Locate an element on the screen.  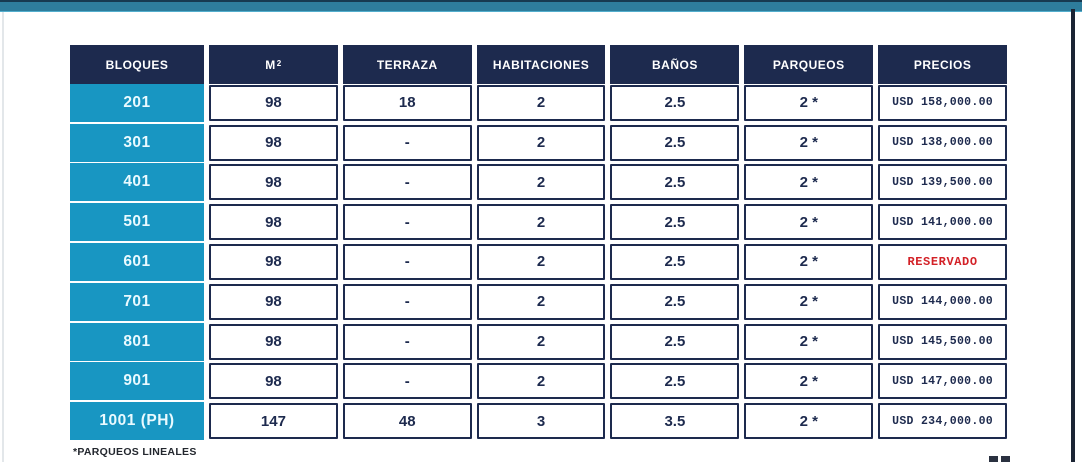
left-edge-line is located at coordinates (3, 237).